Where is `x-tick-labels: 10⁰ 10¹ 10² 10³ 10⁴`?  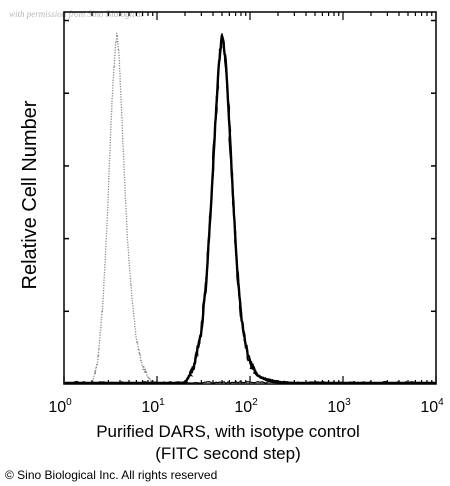
x-tick-labels: 10⁰ 10¹ 10² 10³ 10⁴ is located at coordinates (246, 406).